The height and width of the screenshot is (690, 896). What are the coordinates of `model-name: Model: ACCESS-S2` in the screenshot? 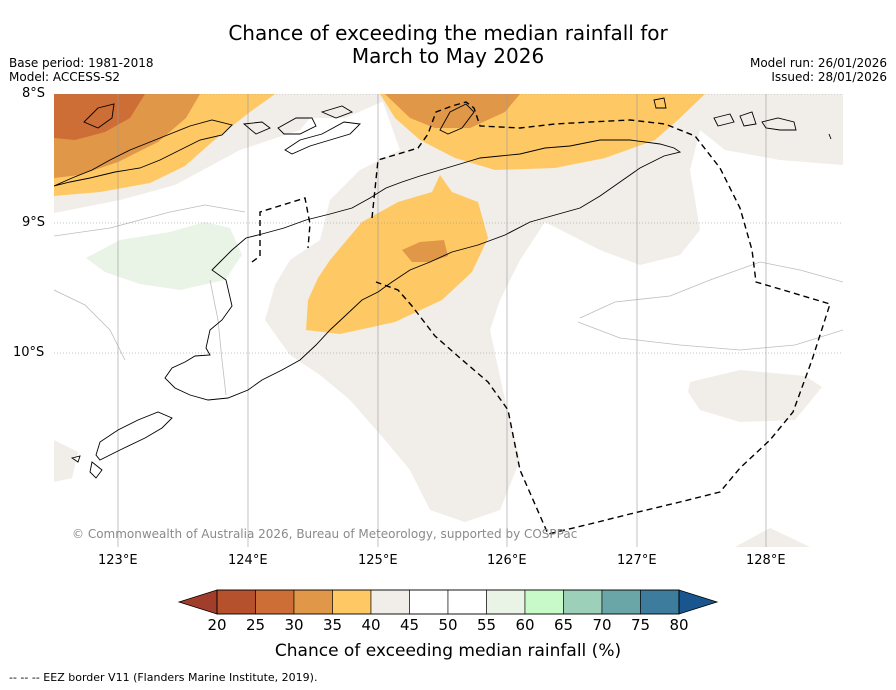 It's located at (65, 77).